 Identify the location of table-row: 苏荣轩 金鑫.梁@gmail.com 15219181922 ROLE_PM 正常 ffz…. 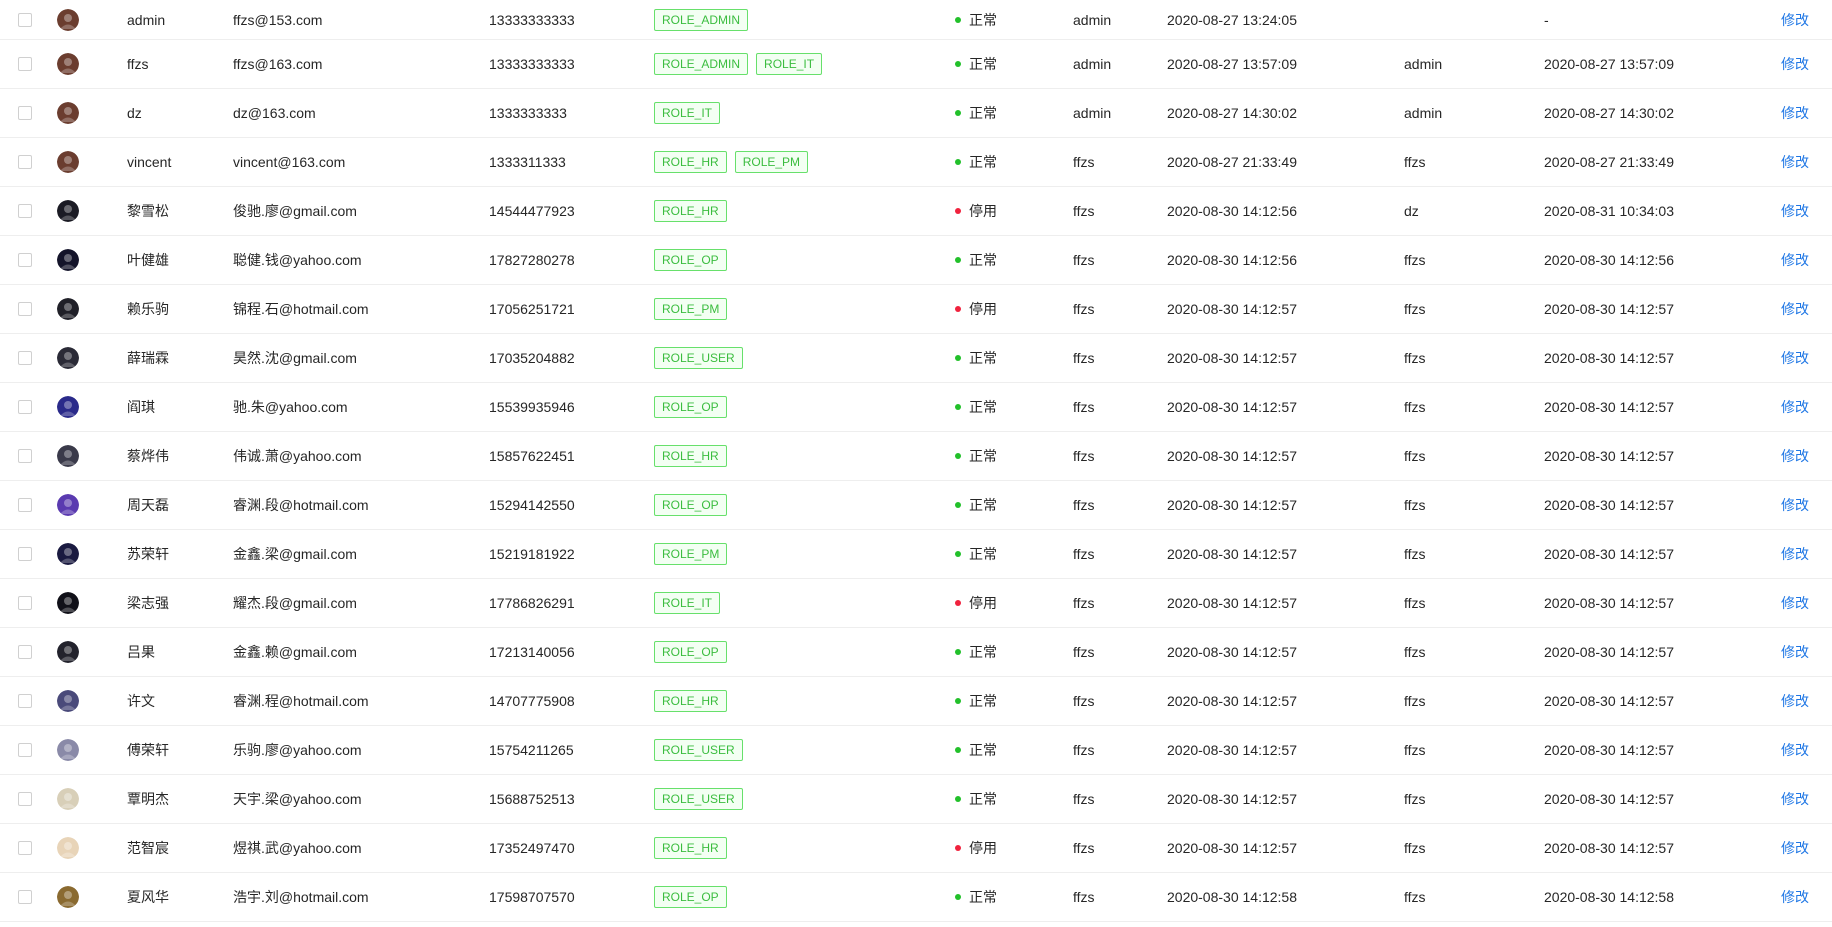
(916, 554).